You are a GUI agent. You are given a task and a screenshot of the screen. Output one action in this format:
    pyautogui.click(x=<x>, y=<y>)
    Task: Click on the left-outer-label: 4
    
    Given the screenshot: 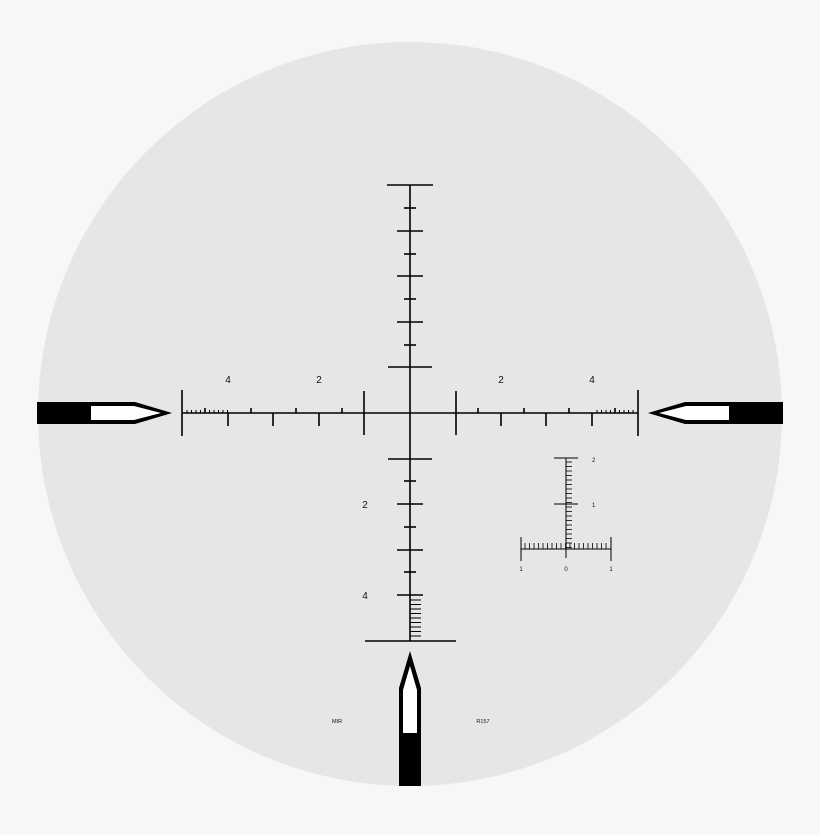 What is the action you would take?
    pyautogui.click(x=228, y=380)
    